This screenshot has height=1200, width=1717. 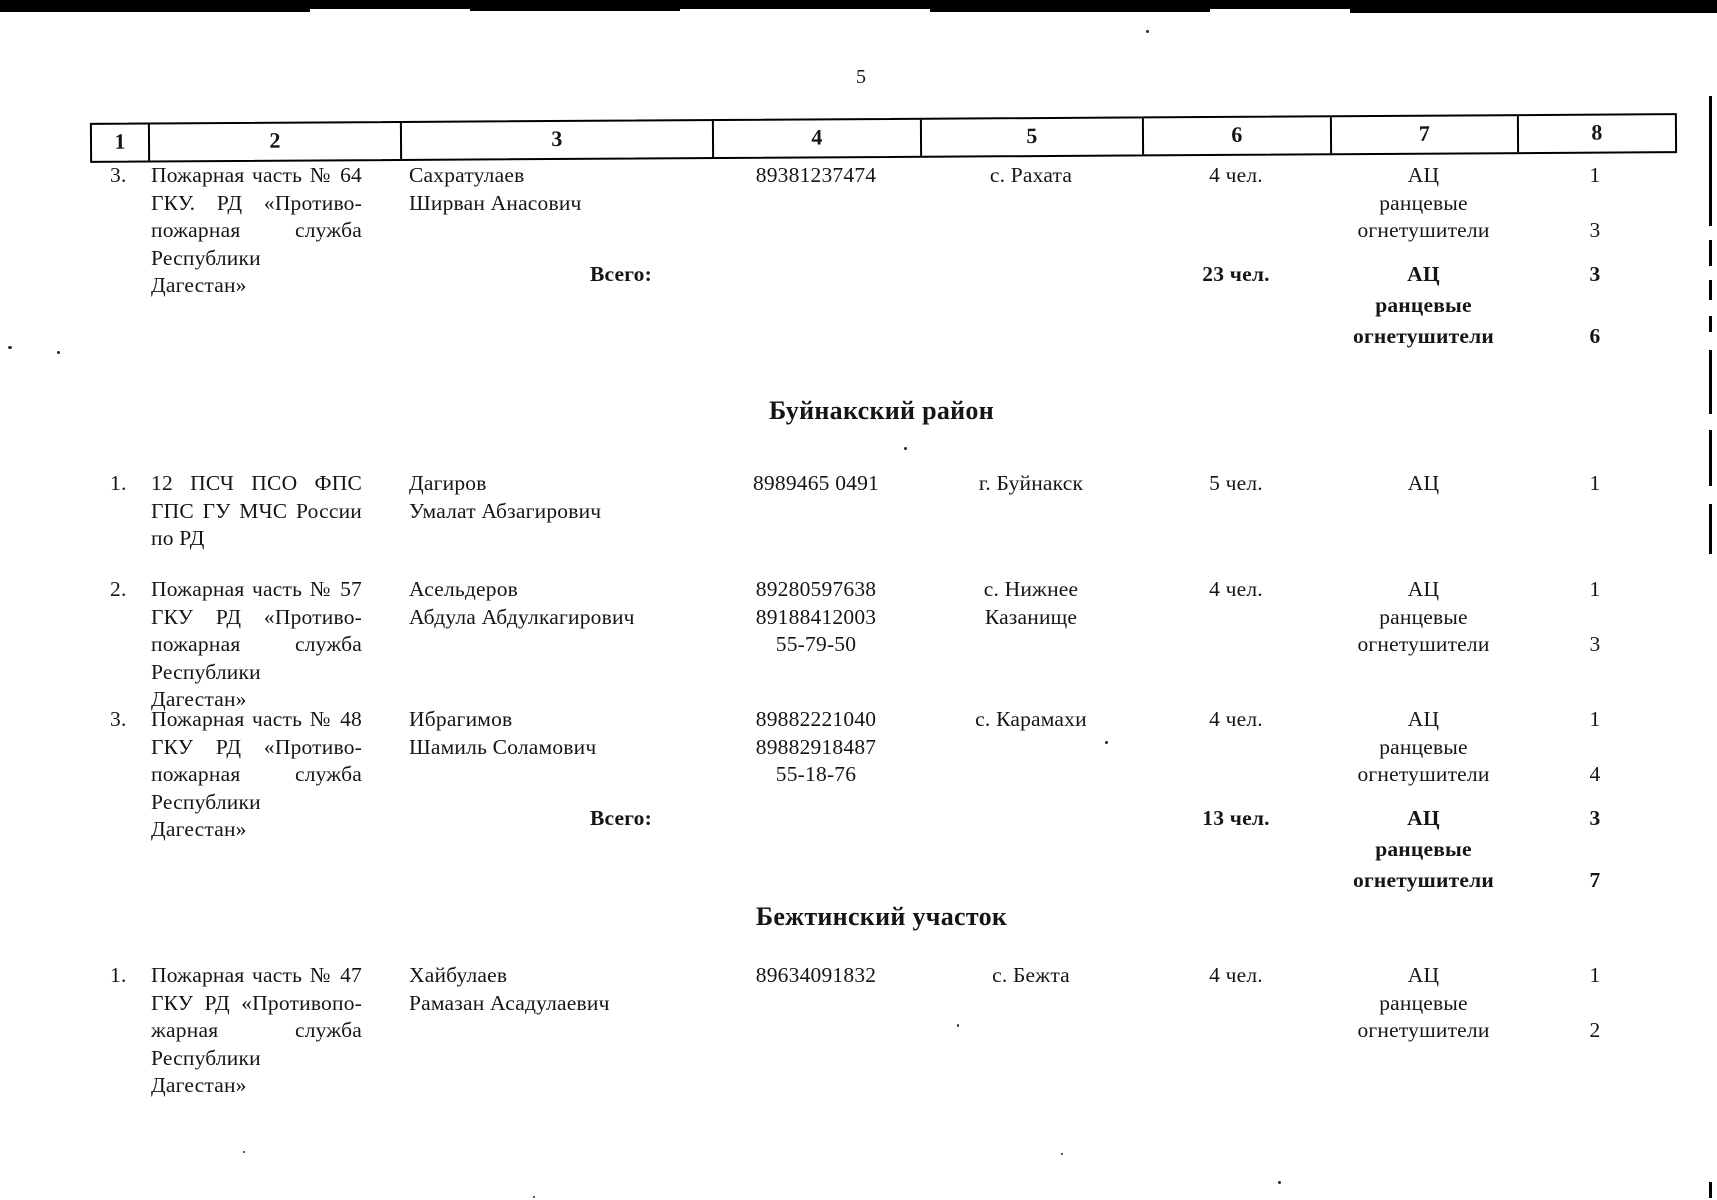 What do you see at coordinates (505, 497) in the screenshot?
I see `chief-name: Дагиров Умалат Абзагирович` at bounding box center [505, 497].